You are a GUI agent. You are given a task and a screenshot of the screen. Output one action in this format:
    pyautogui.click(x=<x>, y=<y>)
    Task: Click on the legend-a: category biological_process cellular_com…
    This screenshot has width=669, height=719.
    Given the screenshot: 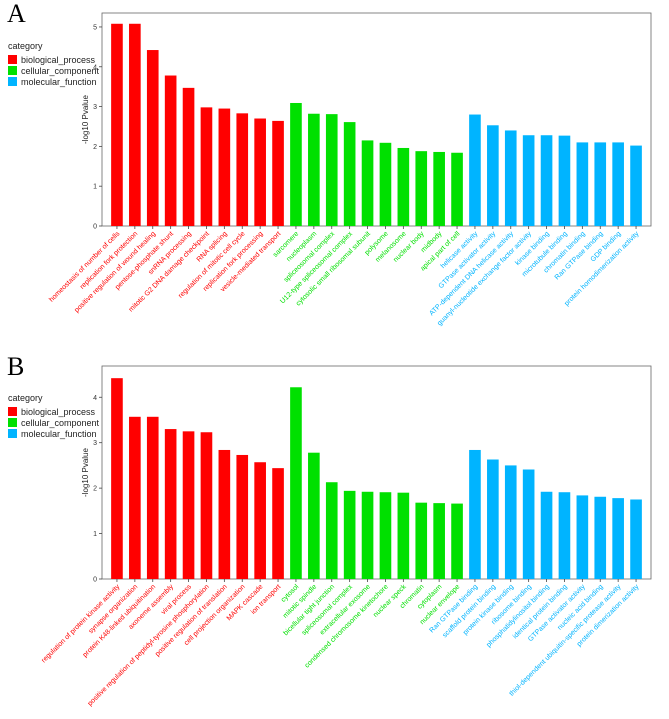 What is the action you would take?
    pyautogui.click(x=53, y=64)
    